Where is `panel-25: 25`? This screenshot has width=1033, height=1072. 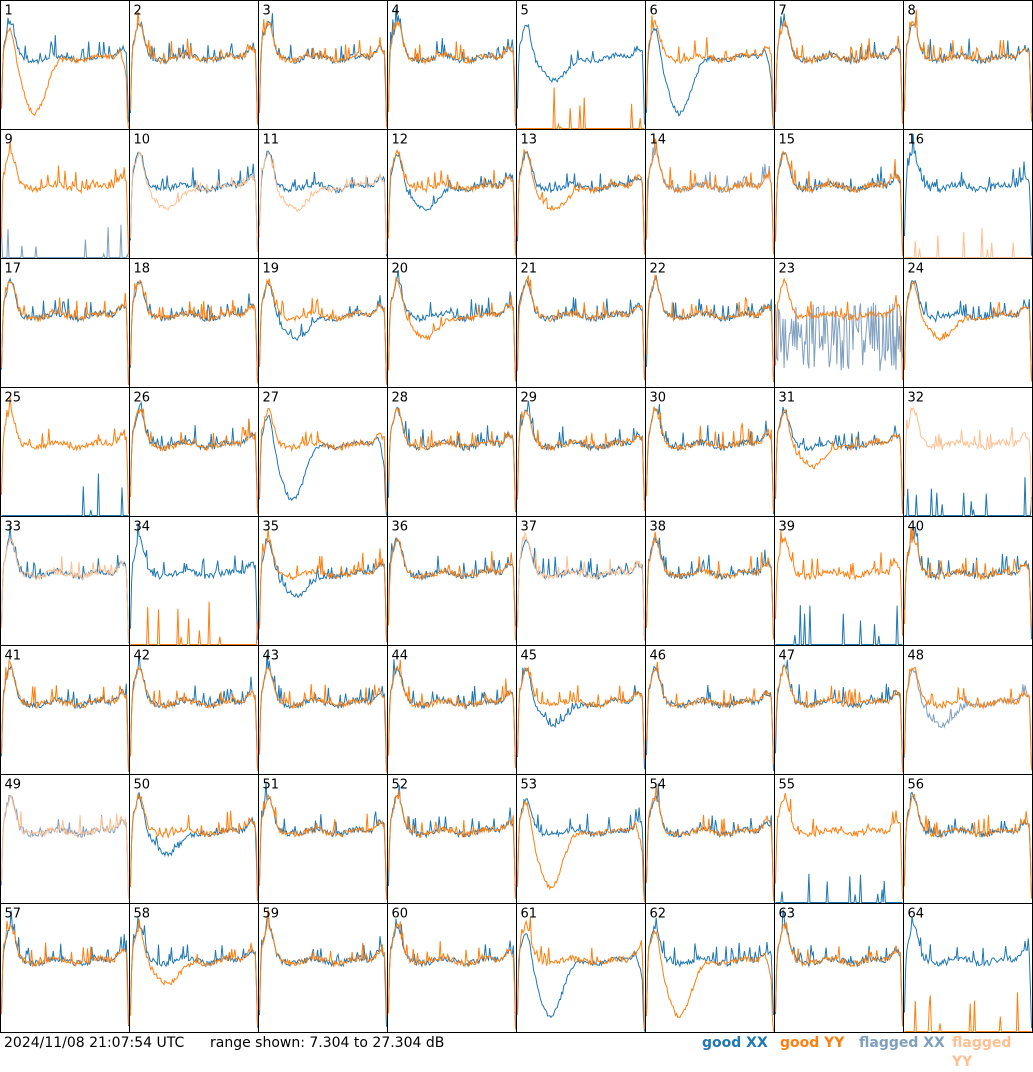 panel-25: 25 is located at coordinates (65, 452).